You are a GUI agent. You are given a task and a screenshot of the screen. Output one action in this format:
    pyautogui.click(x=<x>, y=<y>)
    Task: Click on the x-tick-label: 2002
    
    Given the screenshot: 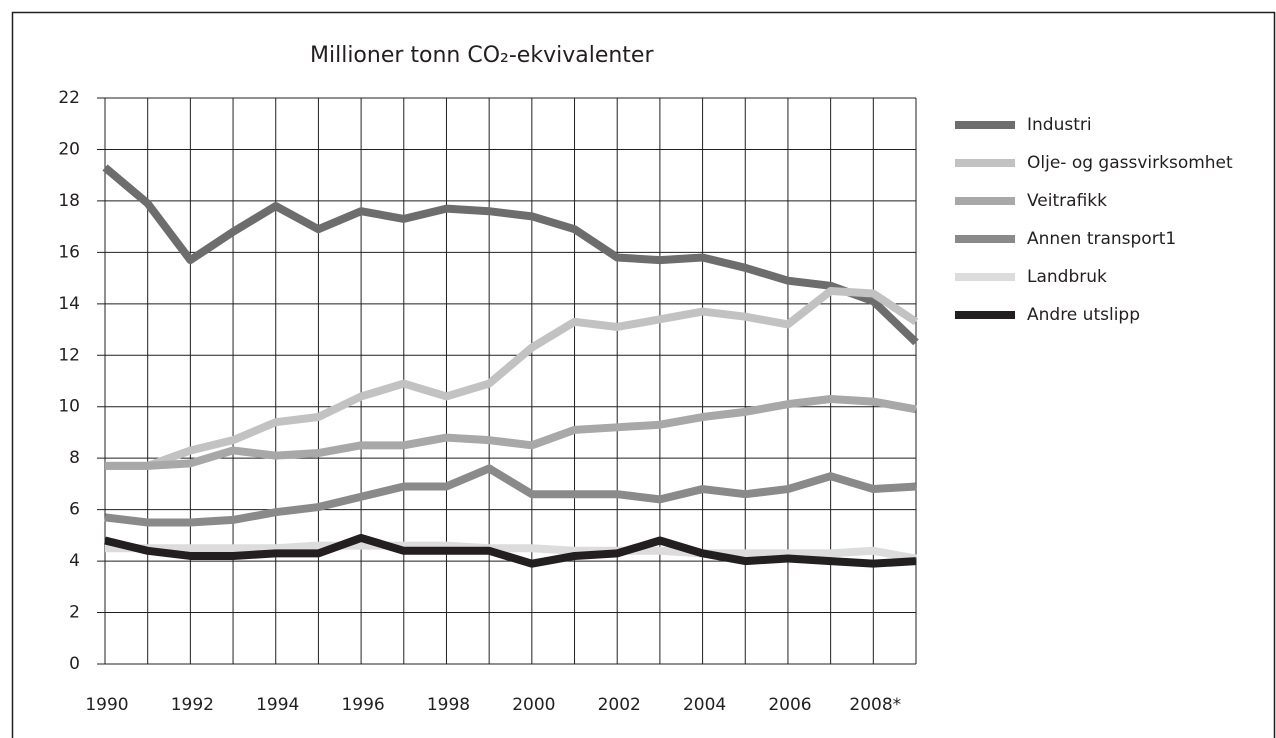 What is the action you would take?
    pyautogui.click(x=619, y=705)
    